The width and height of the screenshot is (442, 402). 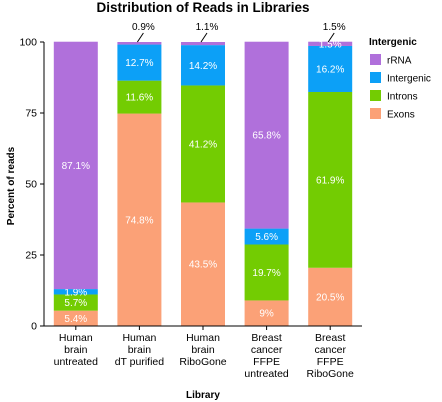 I want to click on y-tick-label: 50, so click(x=31, y=185).